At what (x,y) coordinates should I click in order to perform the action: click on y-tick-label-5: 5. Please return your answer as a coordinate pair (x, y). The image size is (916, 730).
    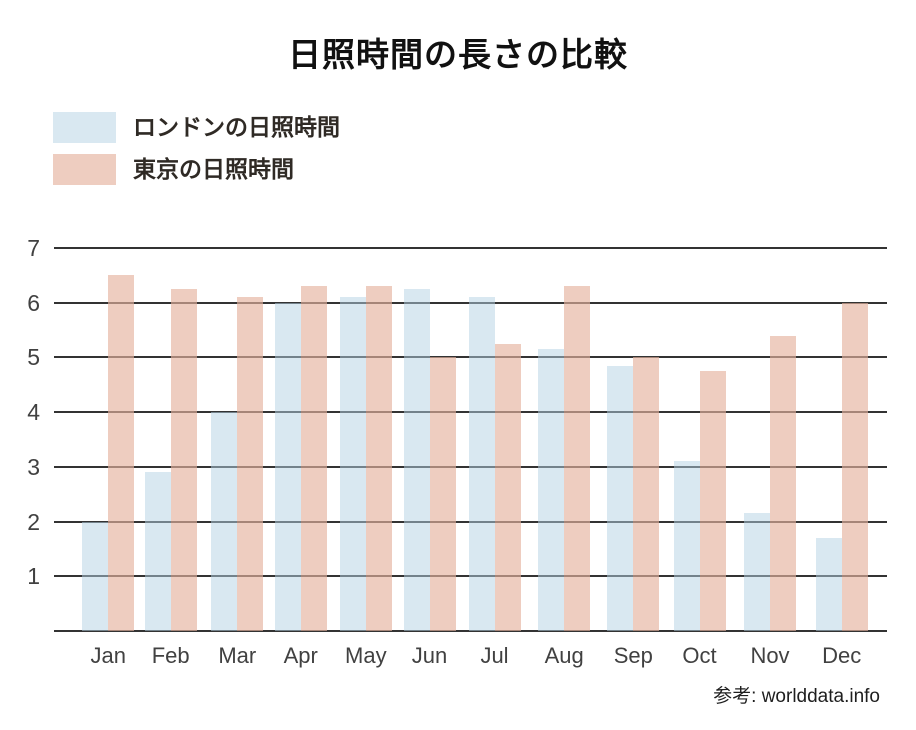
    Looking at the image, I should click on (33, 357).